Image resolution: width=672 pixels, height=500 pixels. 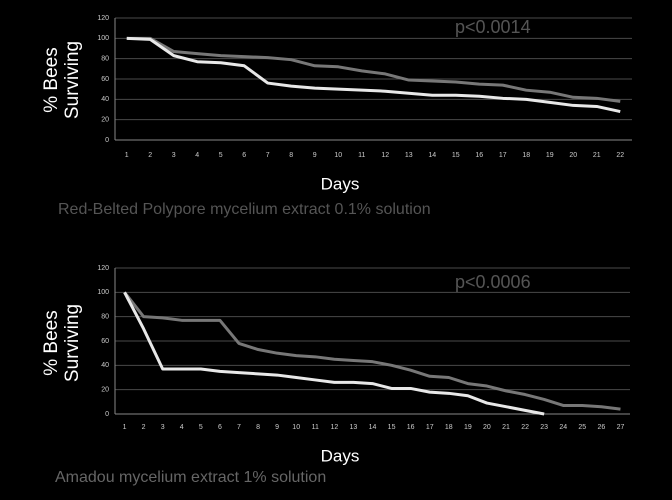 What do you see at coordinates (190, 477) in the screenshot?
I see `caption: Amadou mycelium extract 1% solution` at bounding box center [190, 477].